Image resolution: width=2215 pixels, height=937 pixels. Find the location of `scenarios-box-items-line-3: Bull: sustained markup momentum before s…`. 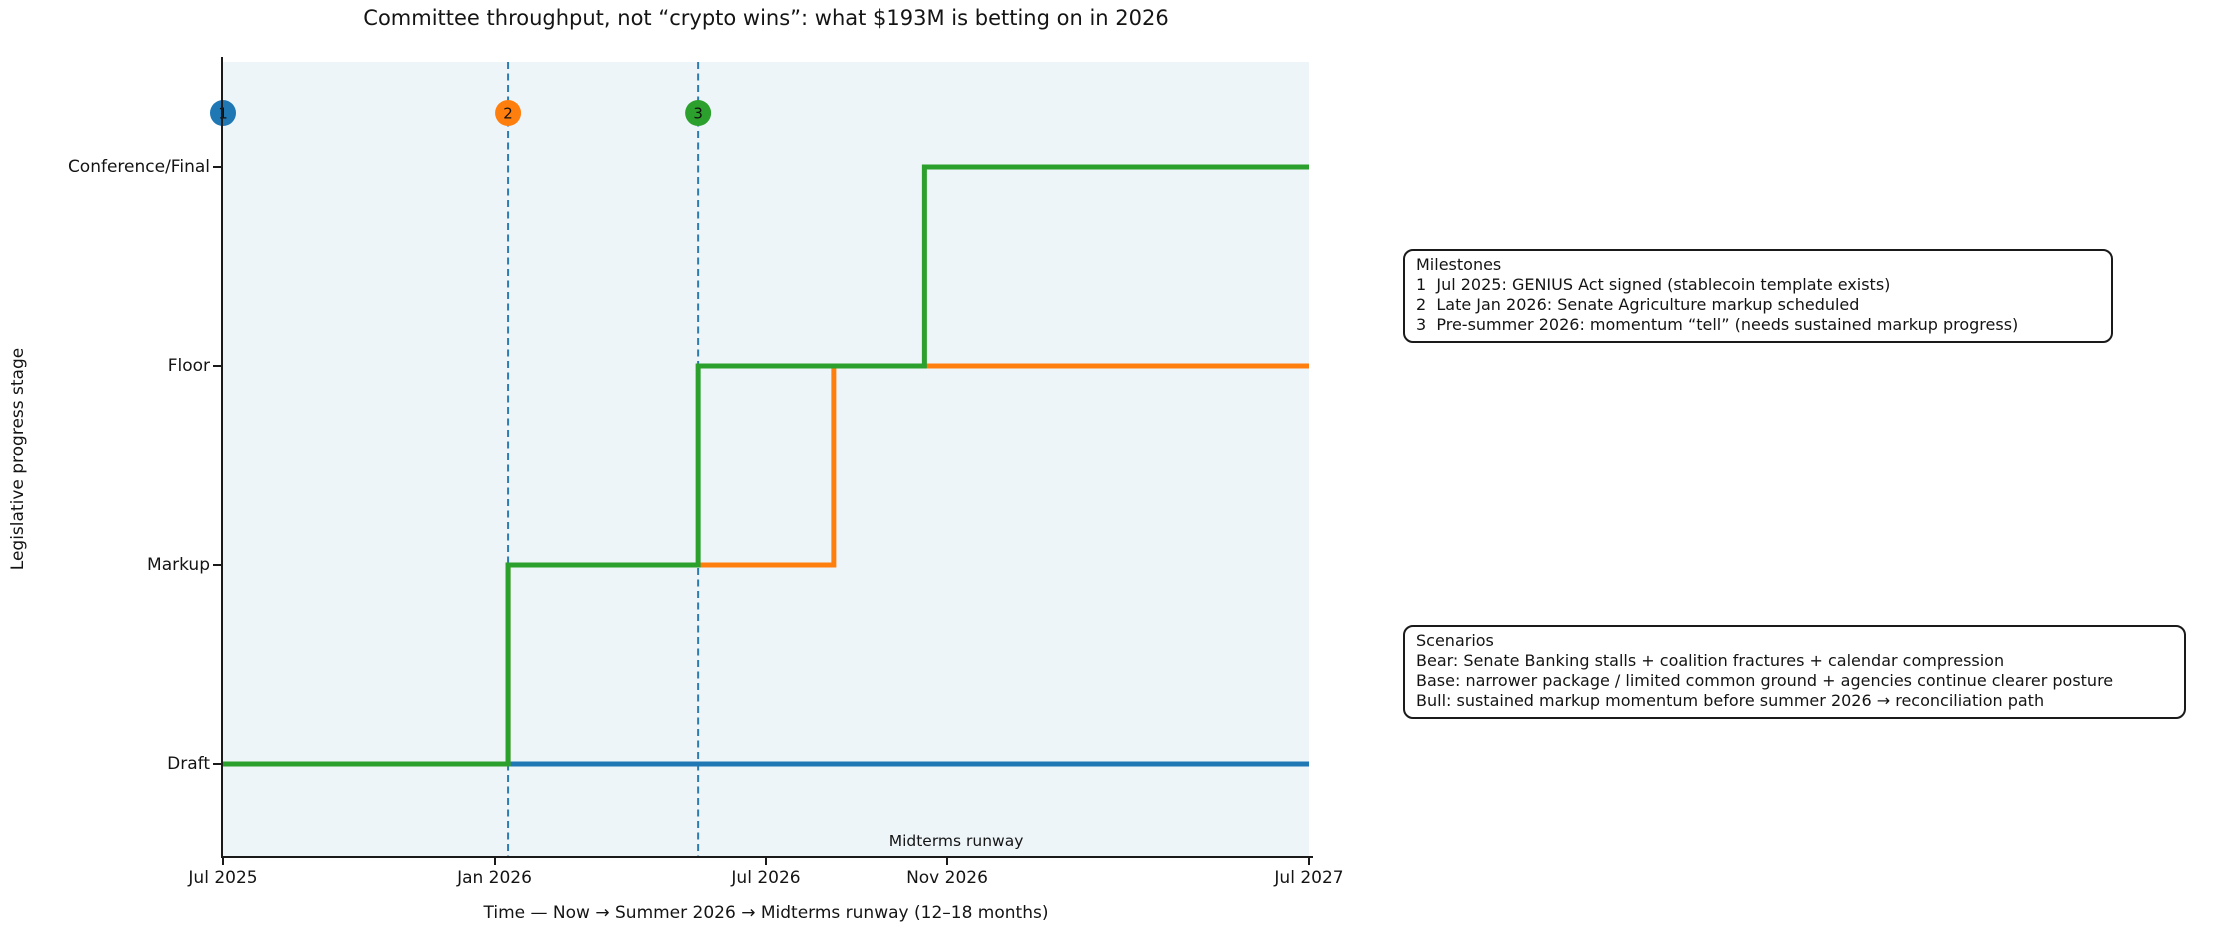

scenarios-box-items-line-3: Bull: sustained markup momentum before s… is located at coordinates (1730, 700).